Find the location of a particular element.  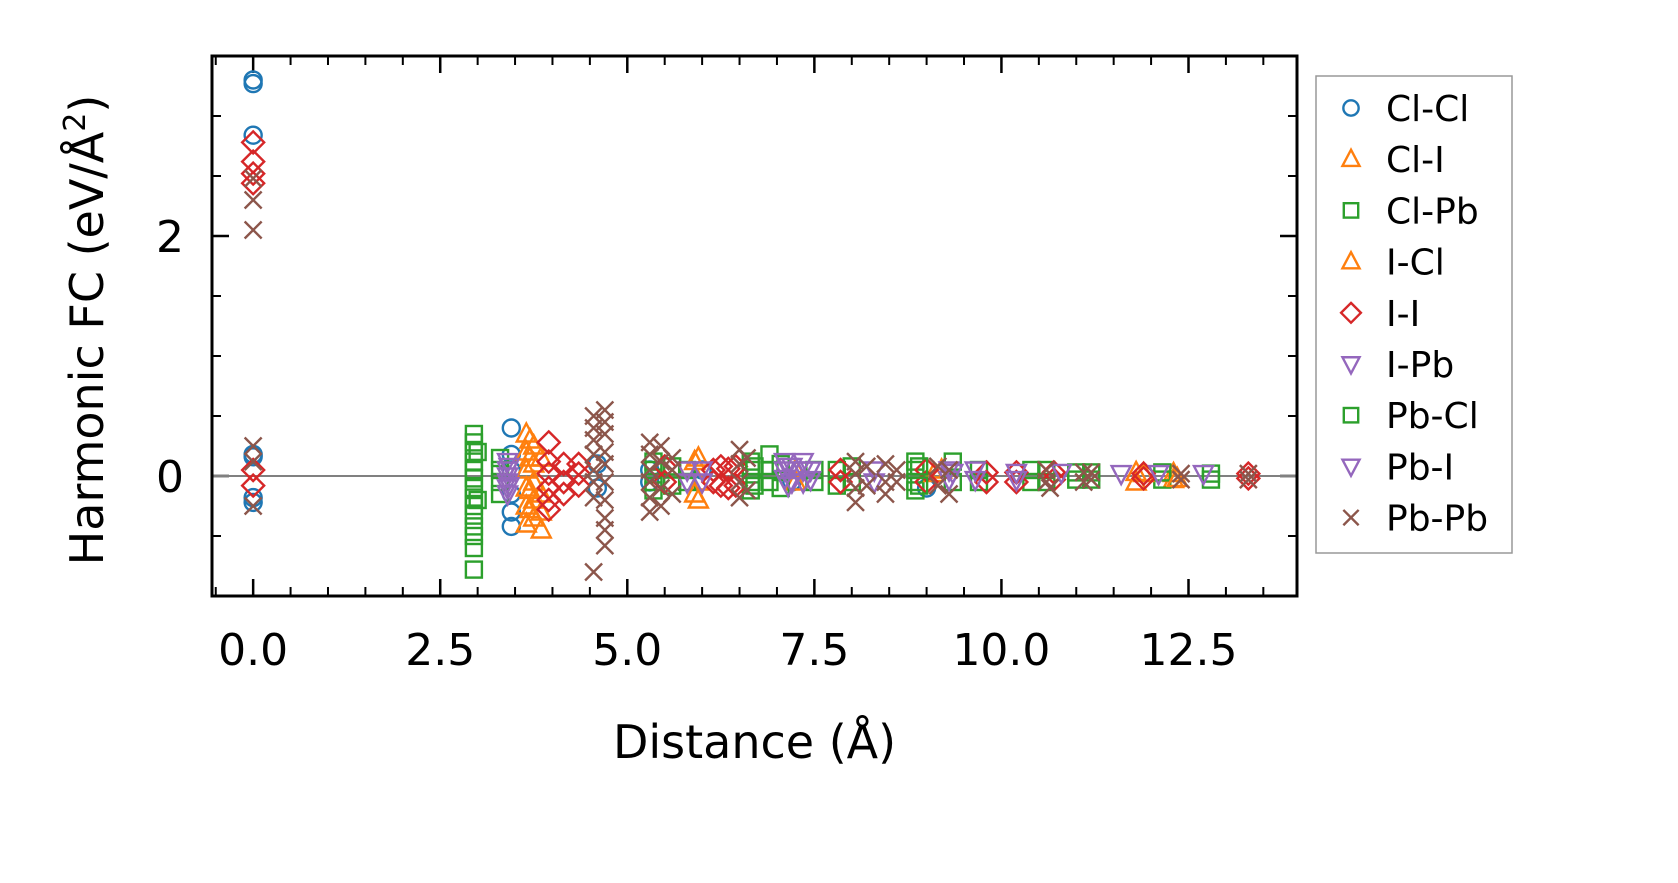

legend-items: Cl-Cl Cl-I Cl-Pb I-Cl I-I I-Pb Pb-Cl Pb-I Pb-Pb is located at coordinates (1413, 314).